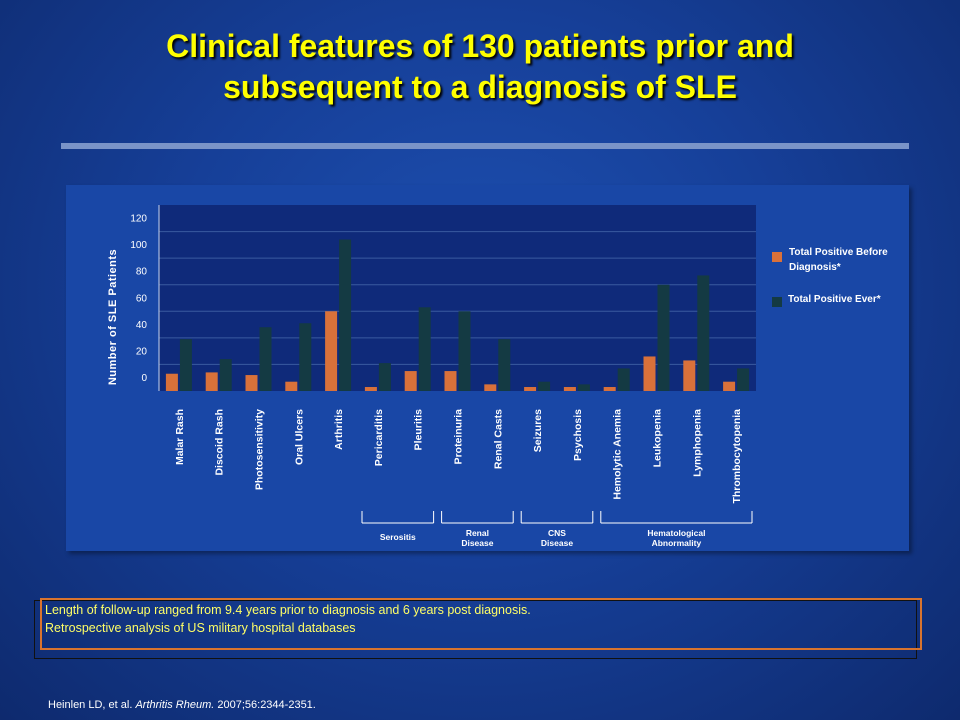 Image resolution: width=960 pixels, height=720 pixels. I want to click on legend-before-line-2: Diagnosis*, so click(815, 267).